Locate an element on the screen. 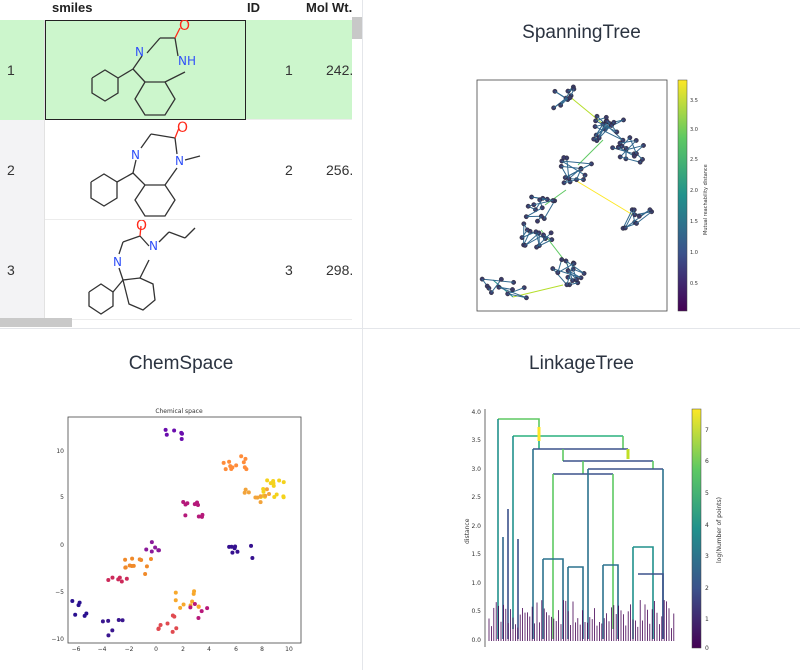 This screenshot has height=670, width=800. panel-splitter-horizontal is located at coordinates (400, 328).